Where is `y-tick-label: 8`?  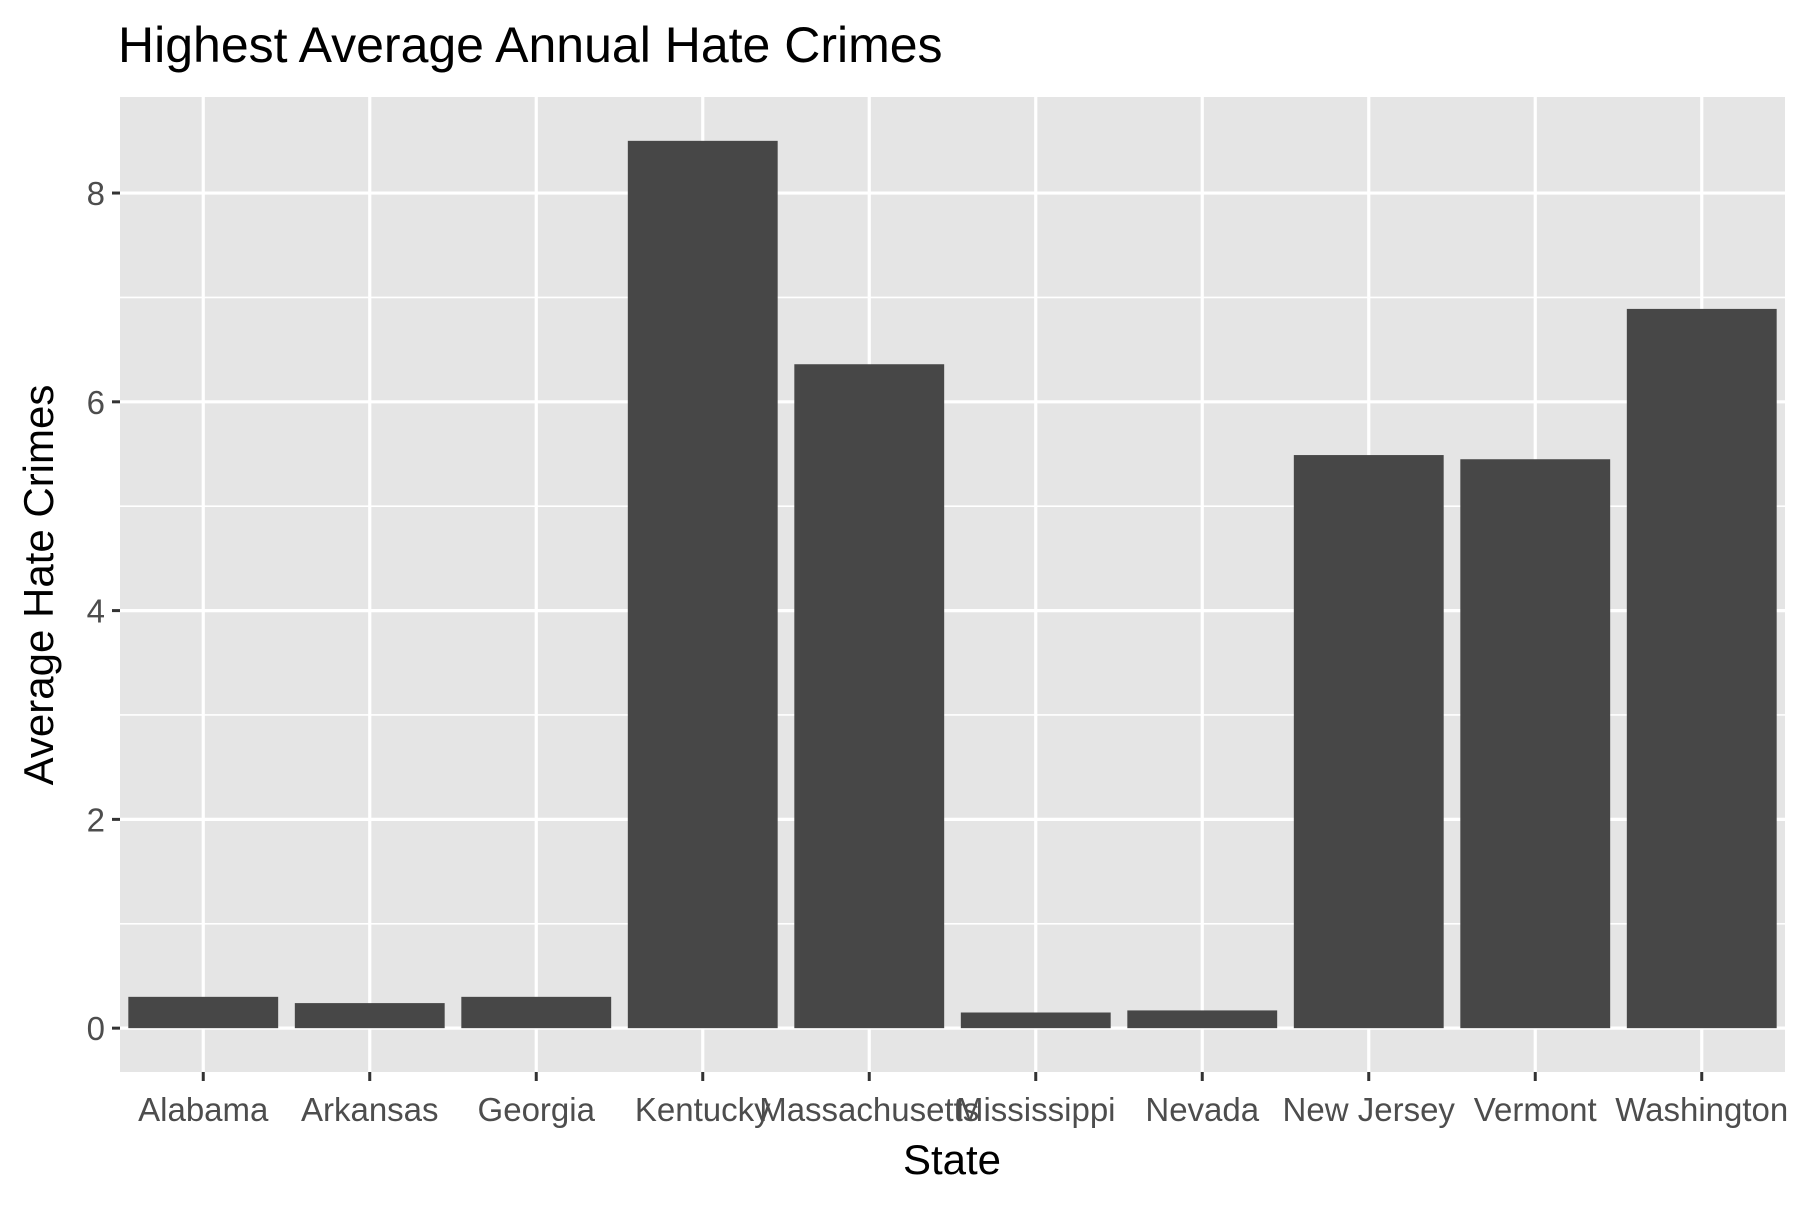 y-tick-label: 8 is located at coordinates (96, 193).